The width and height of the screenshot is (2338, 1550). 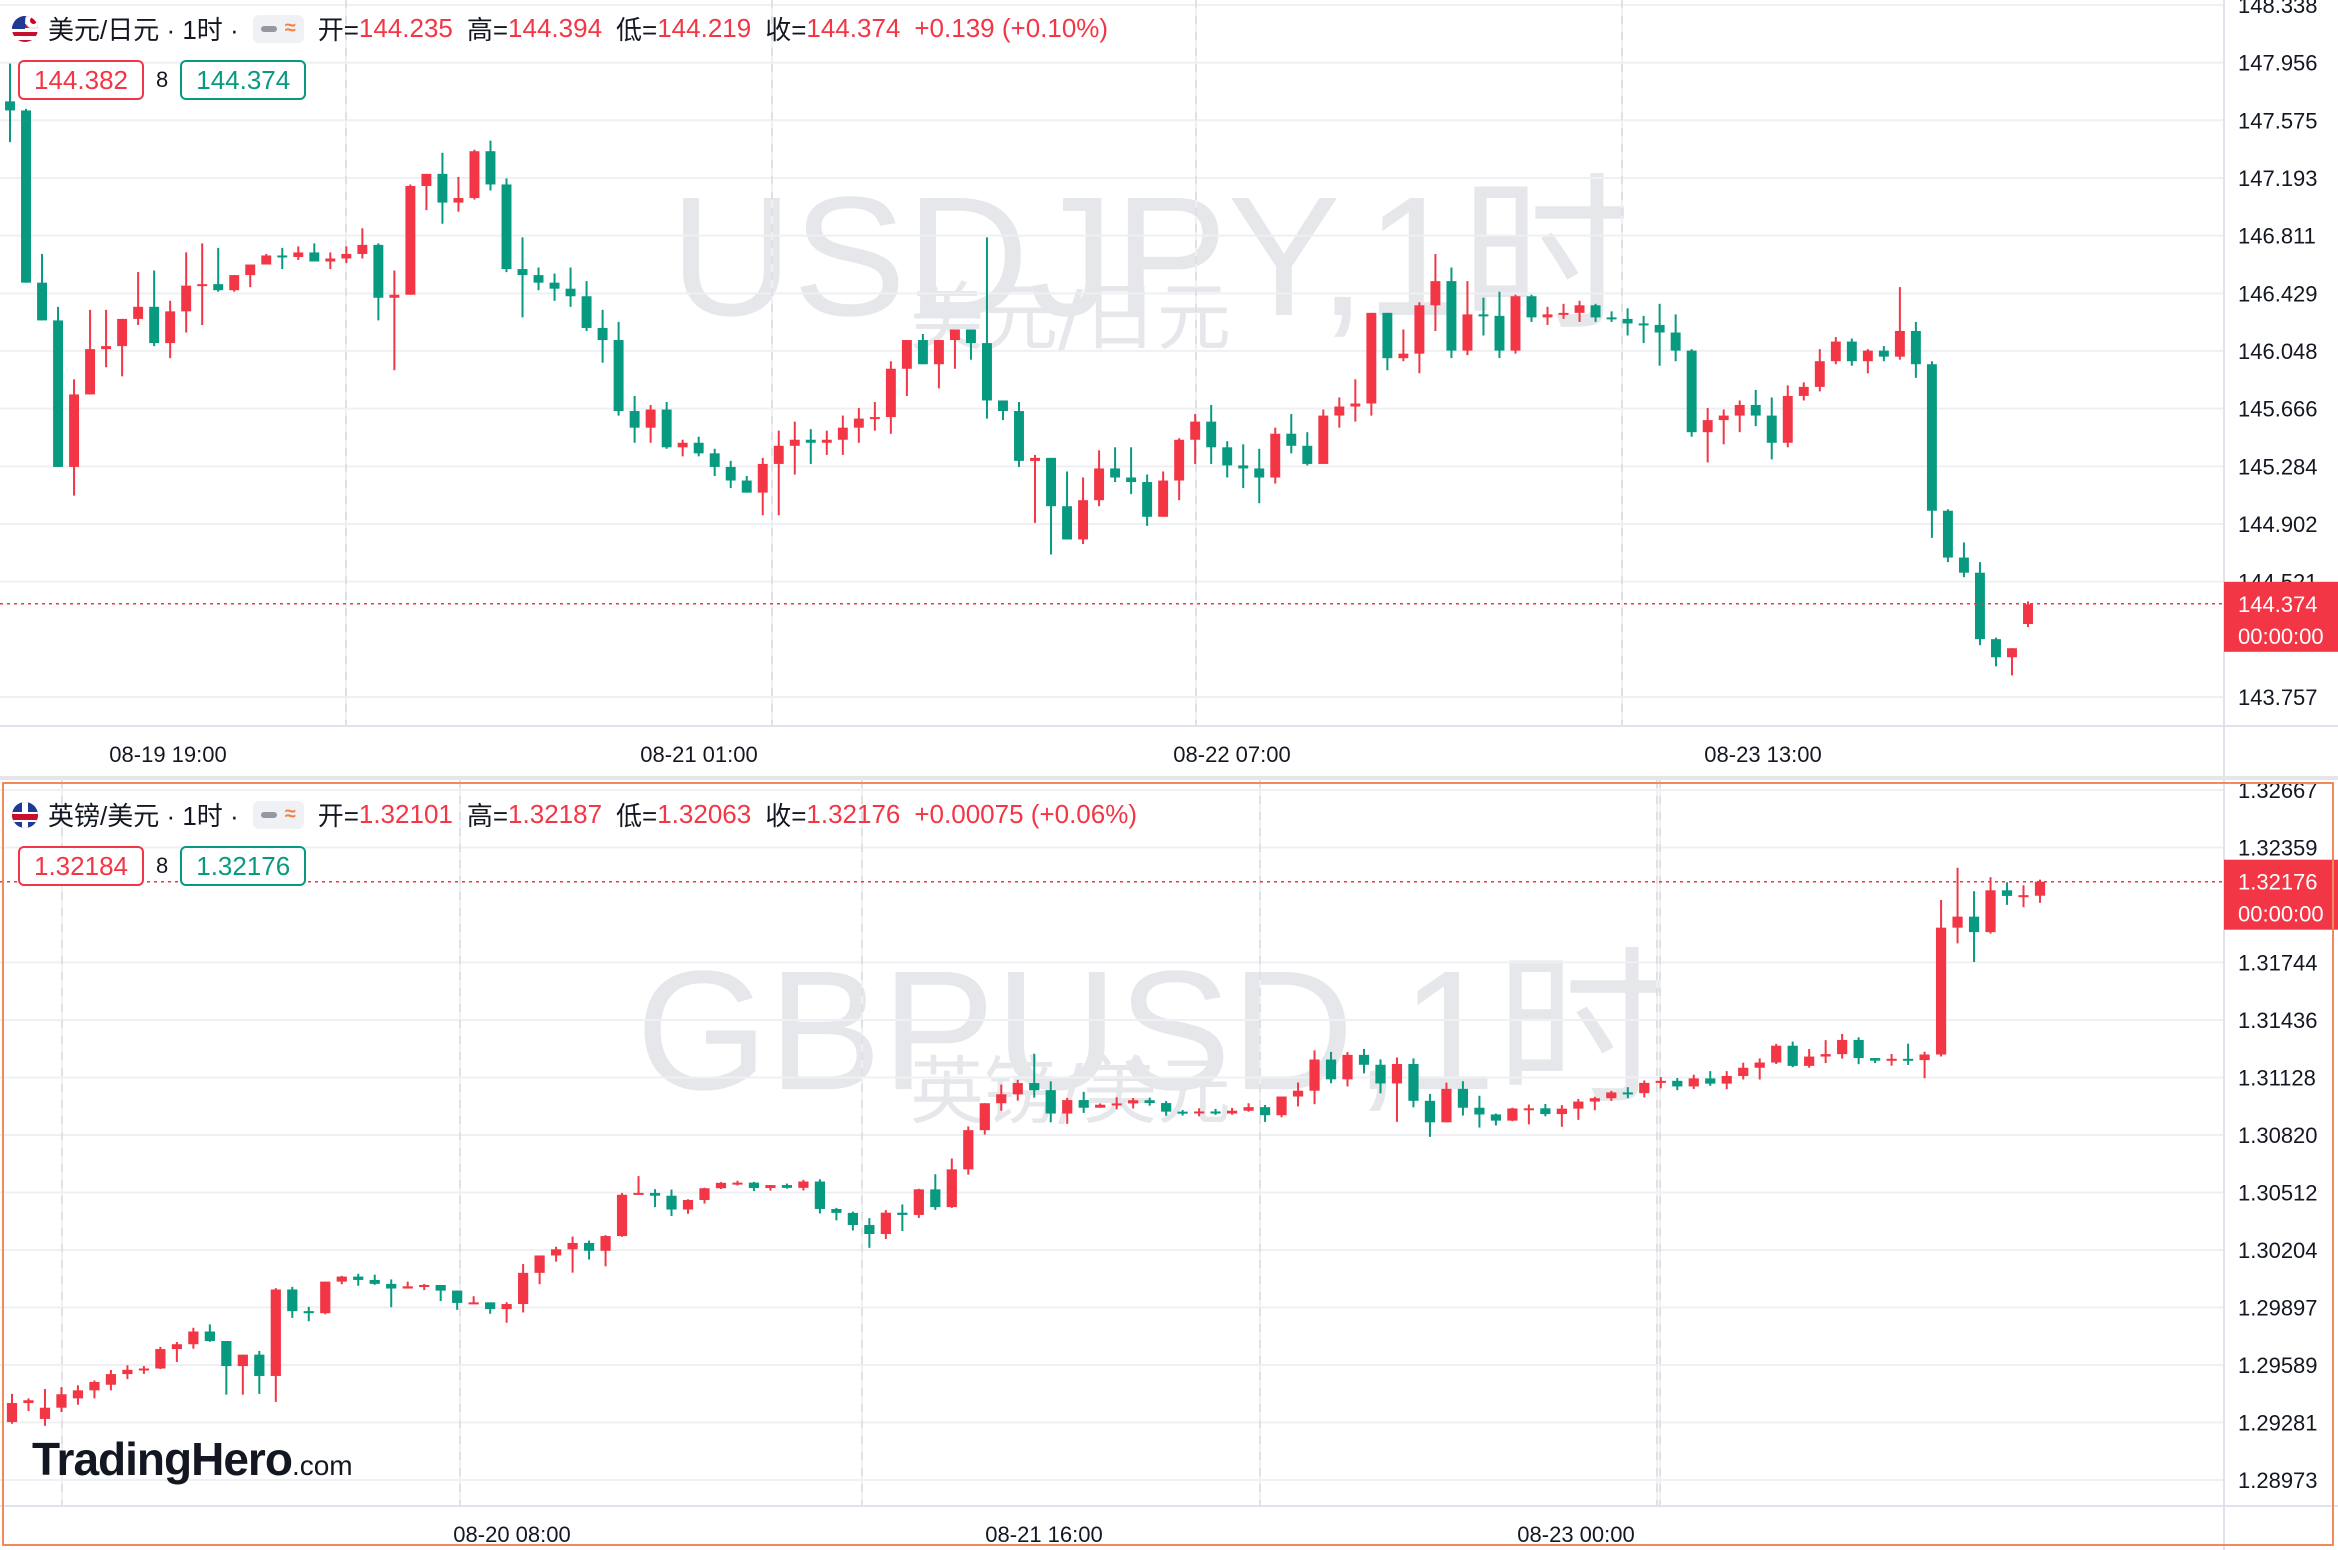 I want to click on y-tick-label: 1.29281, so click(x=2278, y=1422).